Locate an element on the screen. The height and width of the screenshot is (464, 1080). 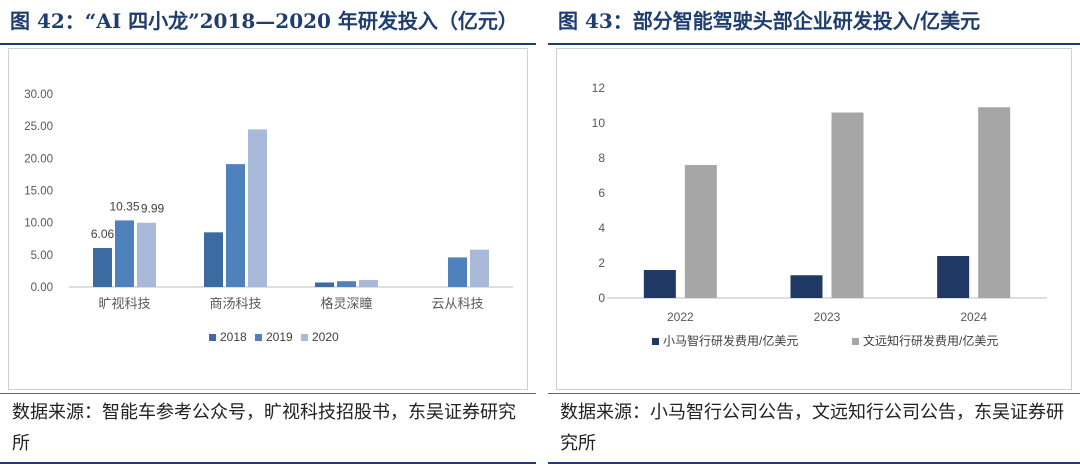
bar-2019-商汤科技 is located at coordinates (235, 225).